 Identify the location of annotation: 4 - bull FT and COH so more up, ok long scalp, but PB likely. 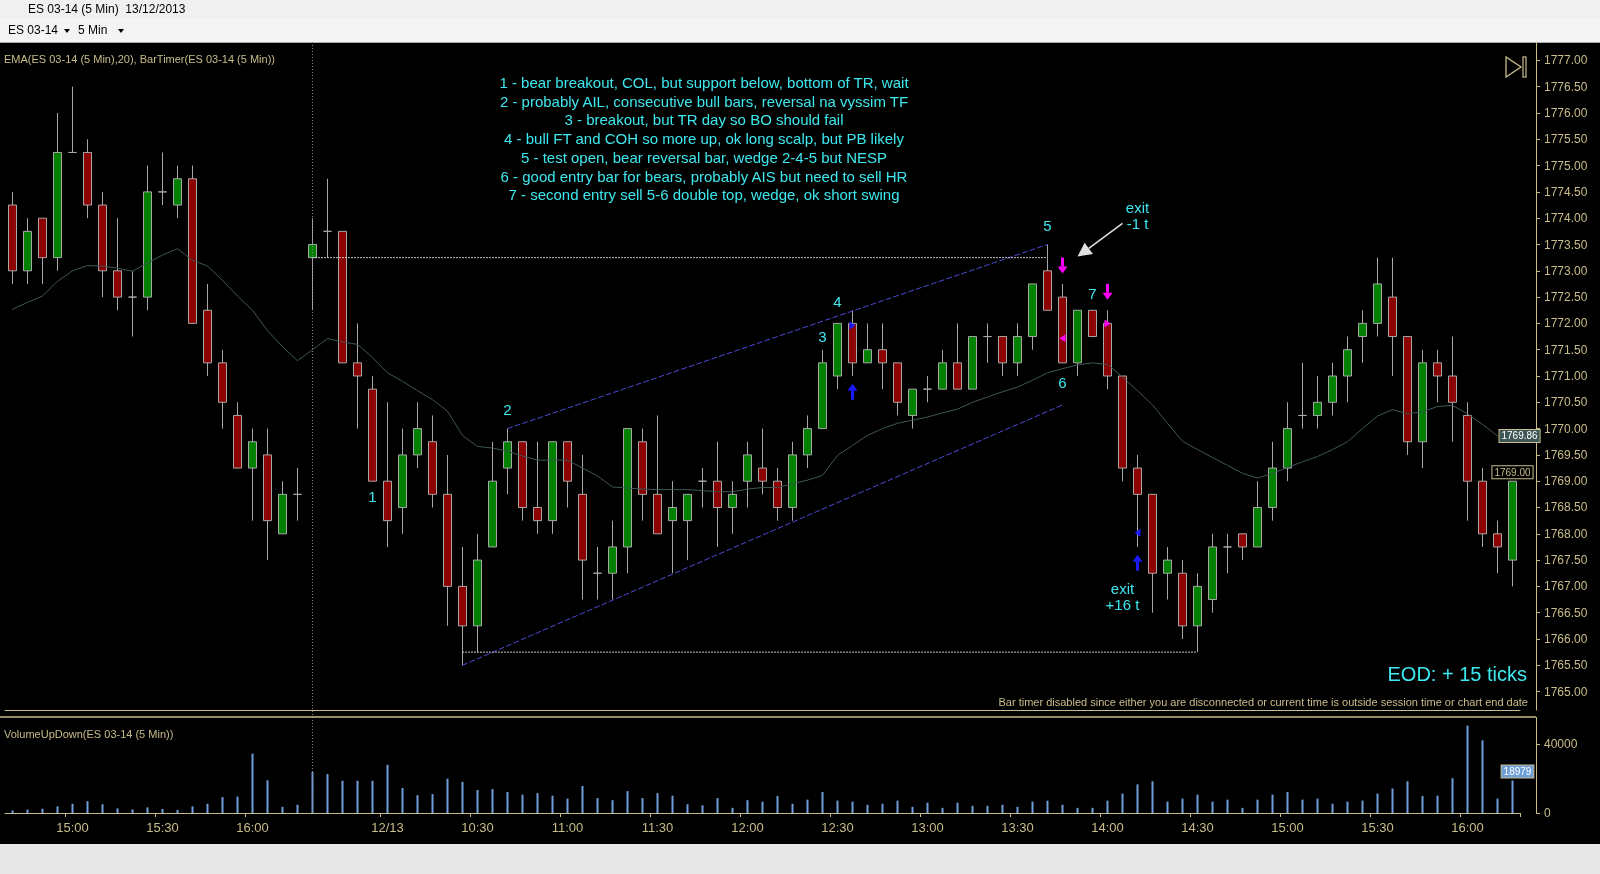
(704, 138).